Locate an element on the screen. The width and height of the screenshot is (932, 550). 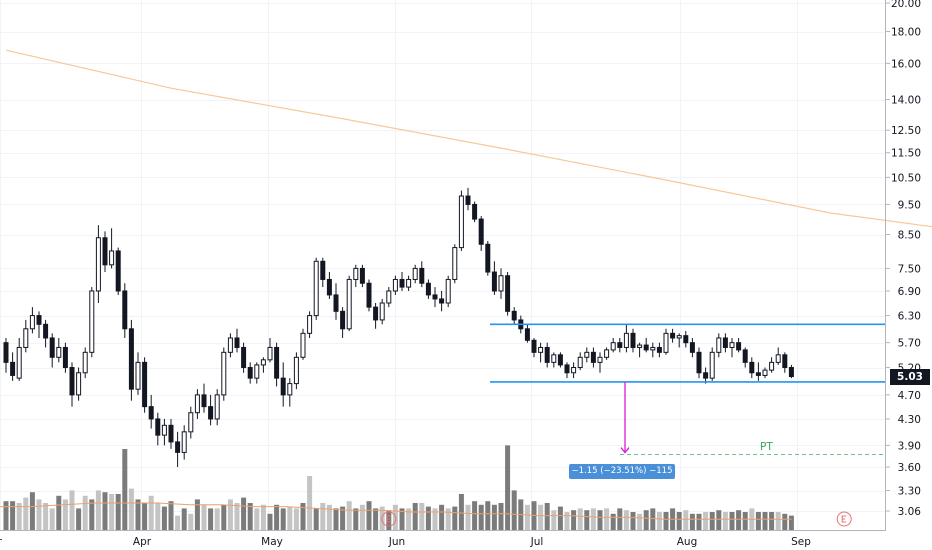
time-tick-label: Aug is located at coordinates (687, 542).